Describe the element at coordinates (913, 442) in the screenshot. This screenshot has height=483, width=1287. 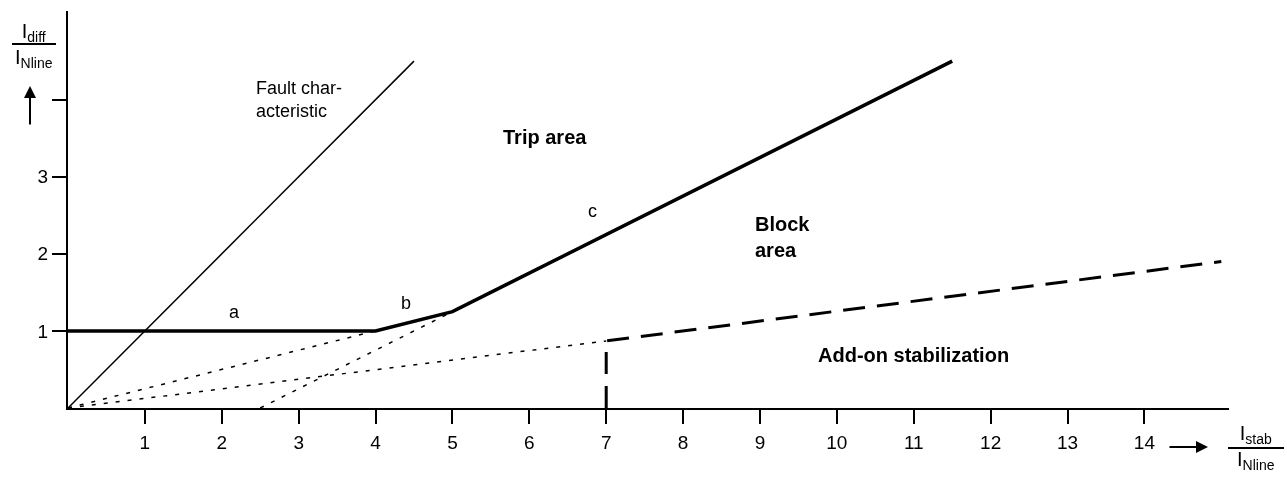
I see `x-tick-label: 11` at that location.